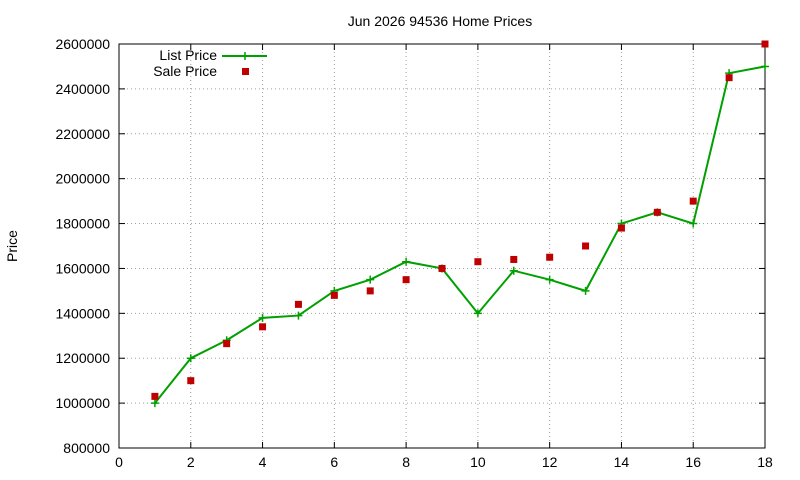 Image resolution: width=800 pixels, height=480 pixels. Describe the element at coordinates (86, 448) in the screenshot. I see `y-tick-label: 800000` at that location.